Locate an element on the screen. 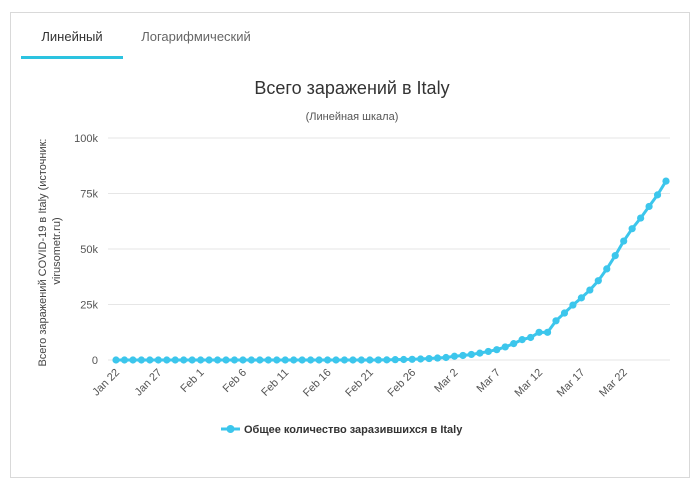  y-tick-label: 25k is located at coordinates (89, 306).